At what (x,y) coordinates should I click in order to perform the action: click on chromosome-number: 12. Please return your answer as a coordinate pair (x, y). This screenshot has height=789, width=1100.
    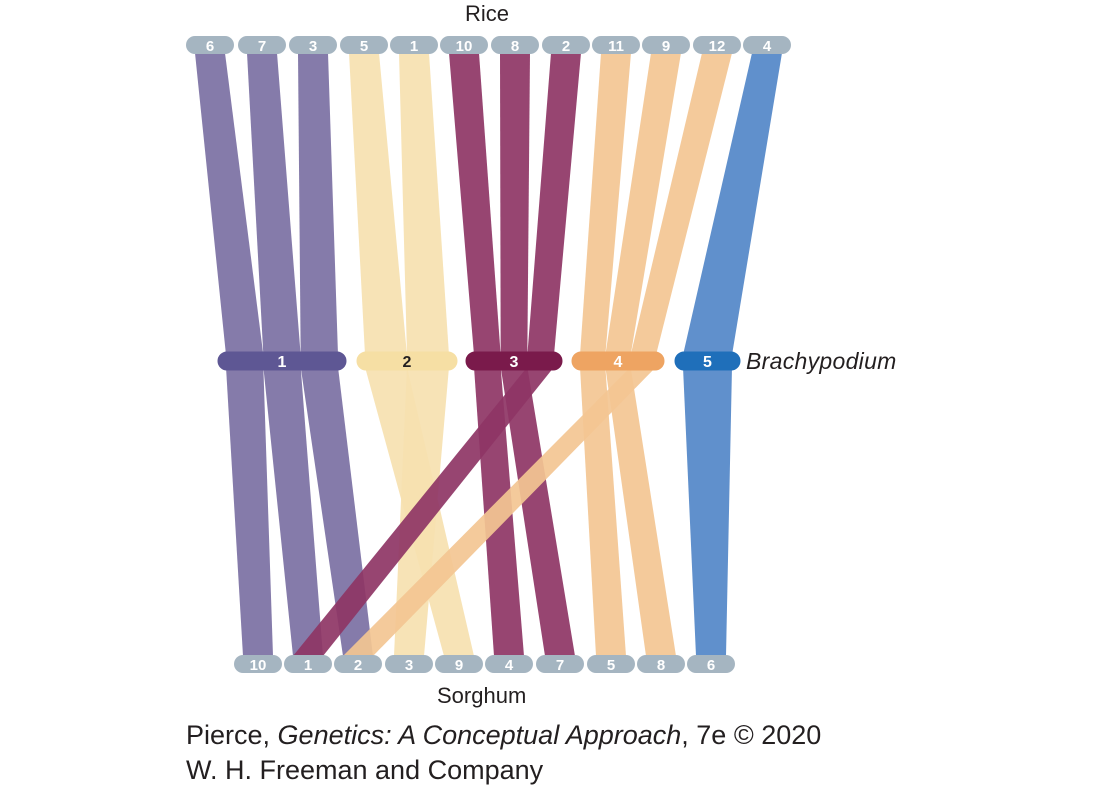
    Looking at the image, I should click on (717, 46).